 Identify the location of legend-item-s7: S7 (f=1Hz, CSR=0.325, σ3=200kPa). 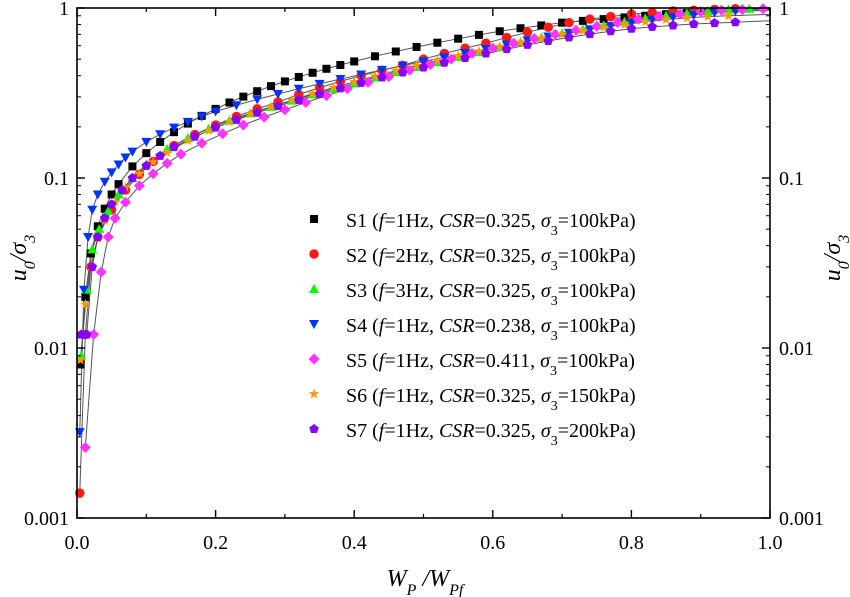
(472, 434).